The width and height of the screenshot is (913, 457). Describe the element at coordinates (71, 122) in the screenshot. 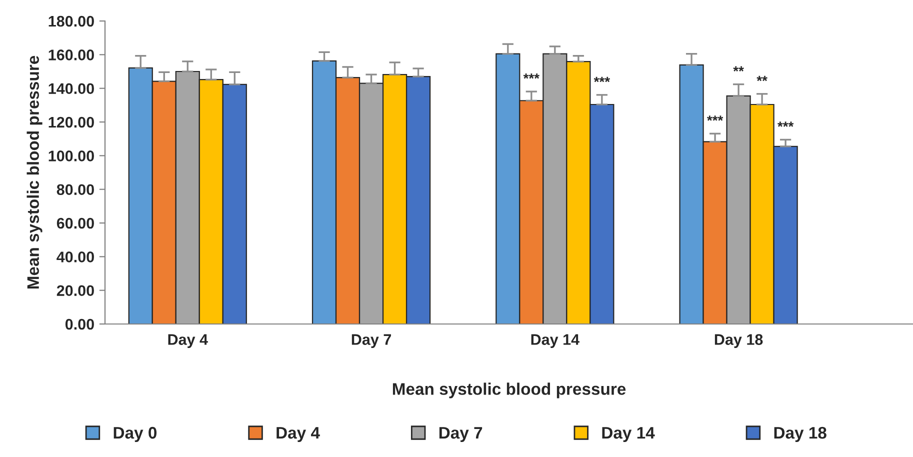

I see `y-tick-label: 120.00` at that location.